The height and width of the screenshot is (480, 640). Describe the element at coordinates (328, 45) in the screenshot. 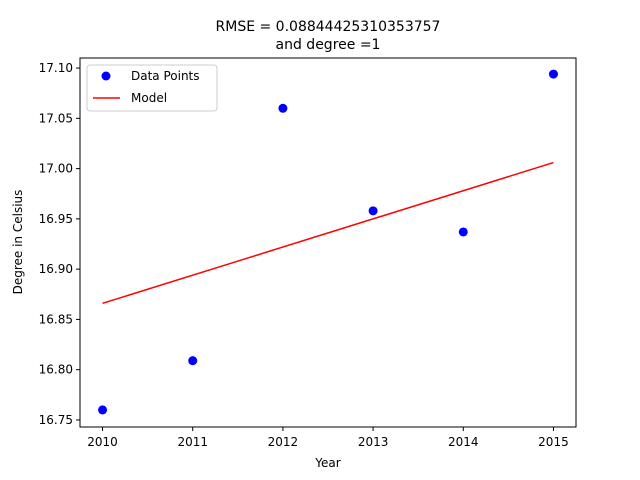

I see `chart-title-line2: and degree =1` at that location.